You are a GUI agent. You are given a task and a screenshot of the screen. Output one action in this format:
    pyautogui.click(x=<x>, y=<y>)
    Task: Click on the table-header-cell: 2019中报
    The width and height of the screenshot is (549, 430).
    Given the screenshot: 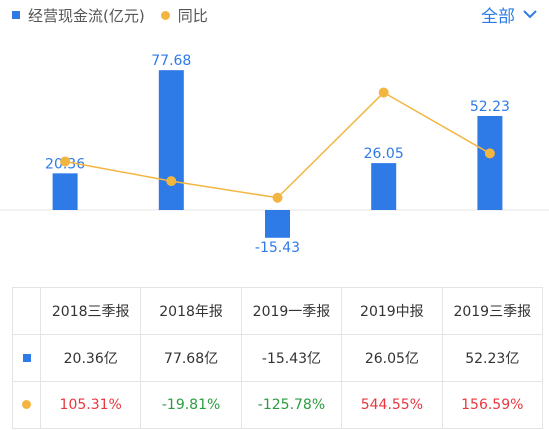 What is the action you would take?
    pyautogui.click(x=392, y=311)
    